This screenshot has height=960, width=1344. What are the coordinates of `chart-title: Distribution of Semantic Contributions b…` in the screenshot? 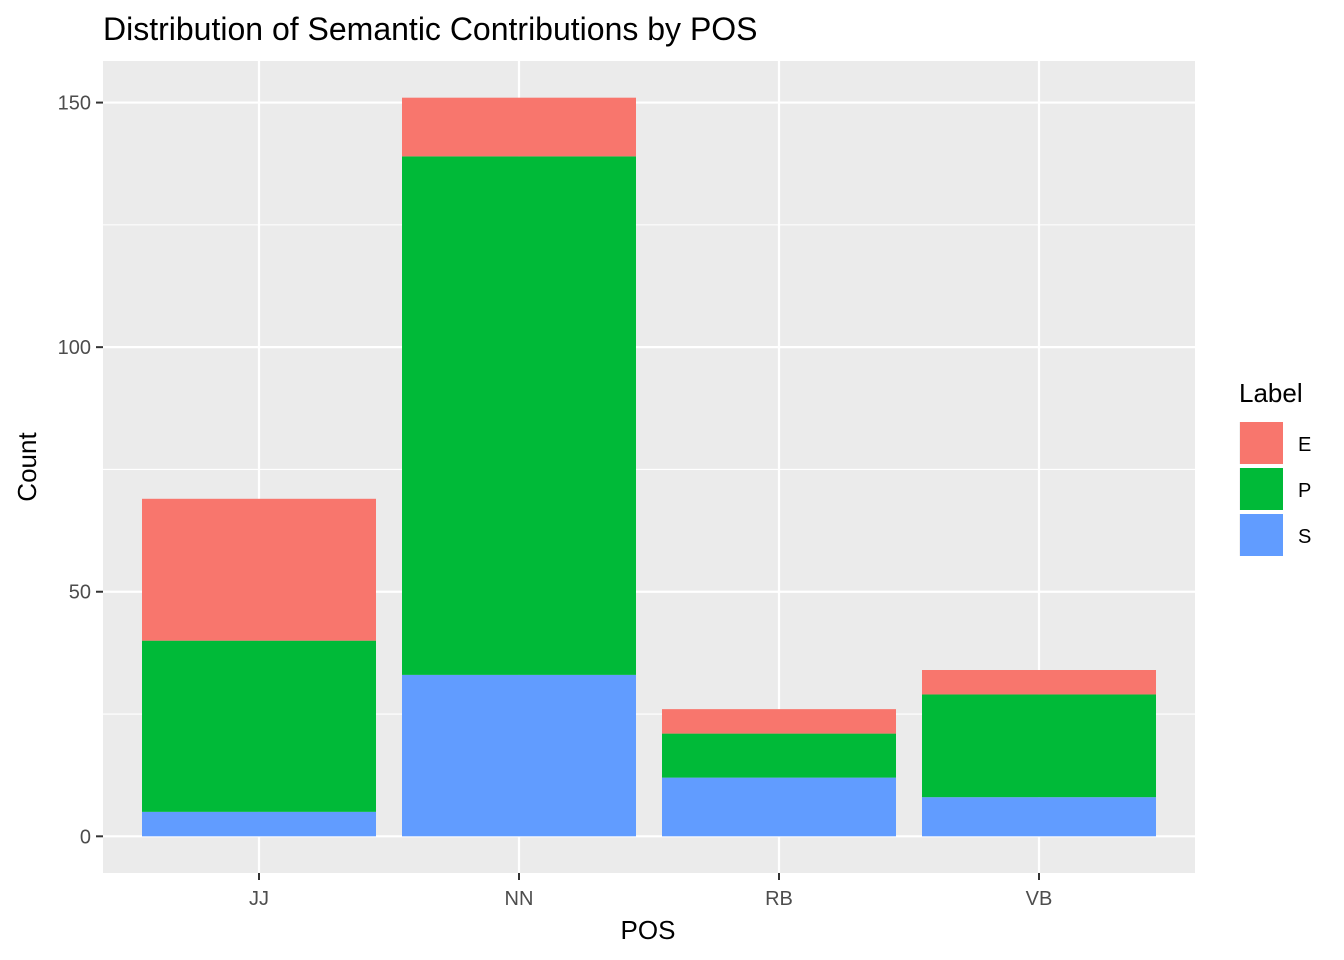 It's located at (430, 29).